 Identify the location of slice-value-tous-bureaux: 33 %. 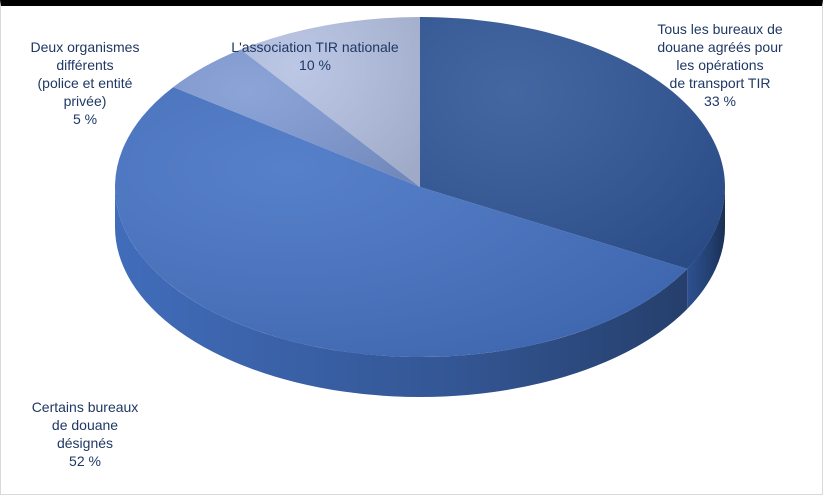
(720, 101).